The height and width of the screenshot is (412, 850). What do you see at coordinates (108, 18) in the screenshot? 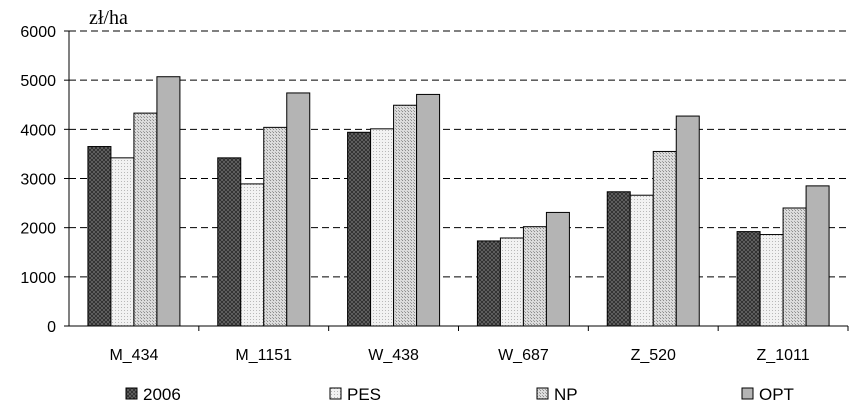
I see `y-axis-unit-label: zł/ha` at bounding box center [108, 18].